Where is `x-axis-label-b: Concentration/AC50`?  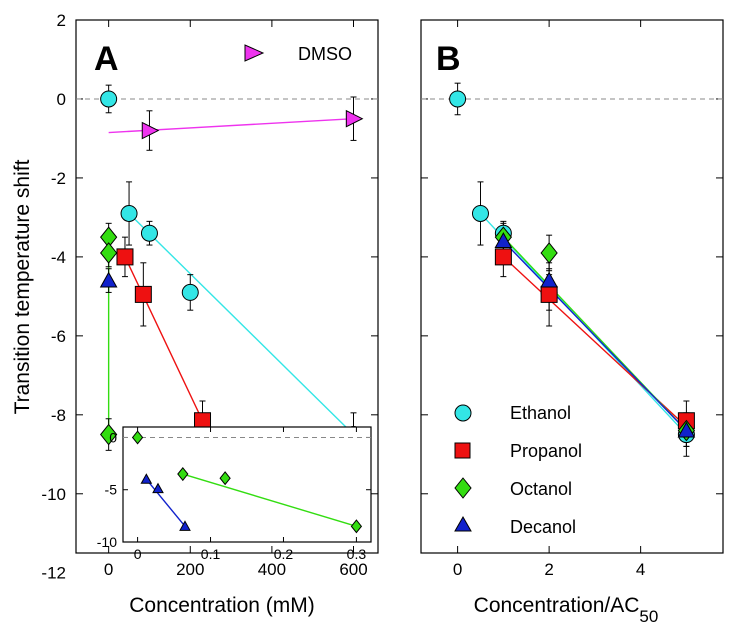 x-axis-label-b: Concentration/AC50 is located at coordinates (566, 610).